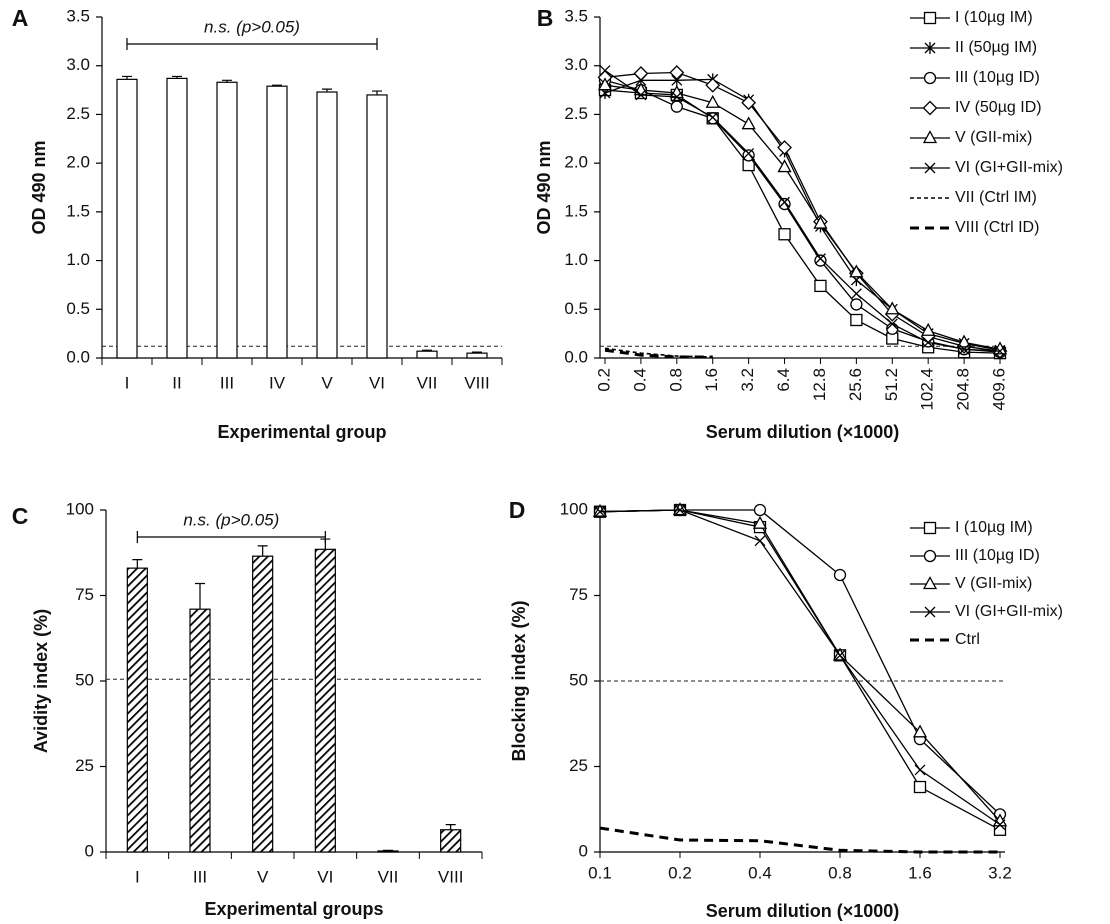  Describe the element at coordinates (84, 594) in the screenshot. I see `y-tick-label: 75` at that location.